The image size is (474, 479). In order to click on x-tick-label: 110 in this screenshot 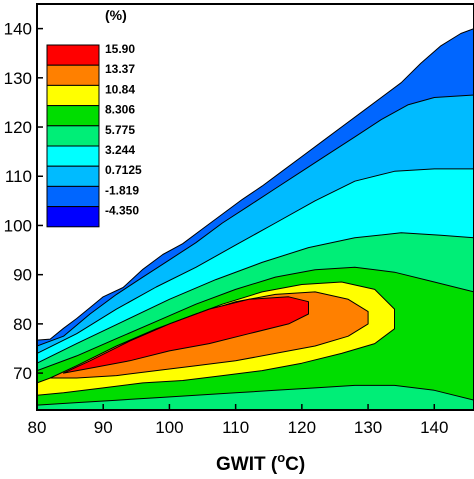, I will do `click(235, 427)`.